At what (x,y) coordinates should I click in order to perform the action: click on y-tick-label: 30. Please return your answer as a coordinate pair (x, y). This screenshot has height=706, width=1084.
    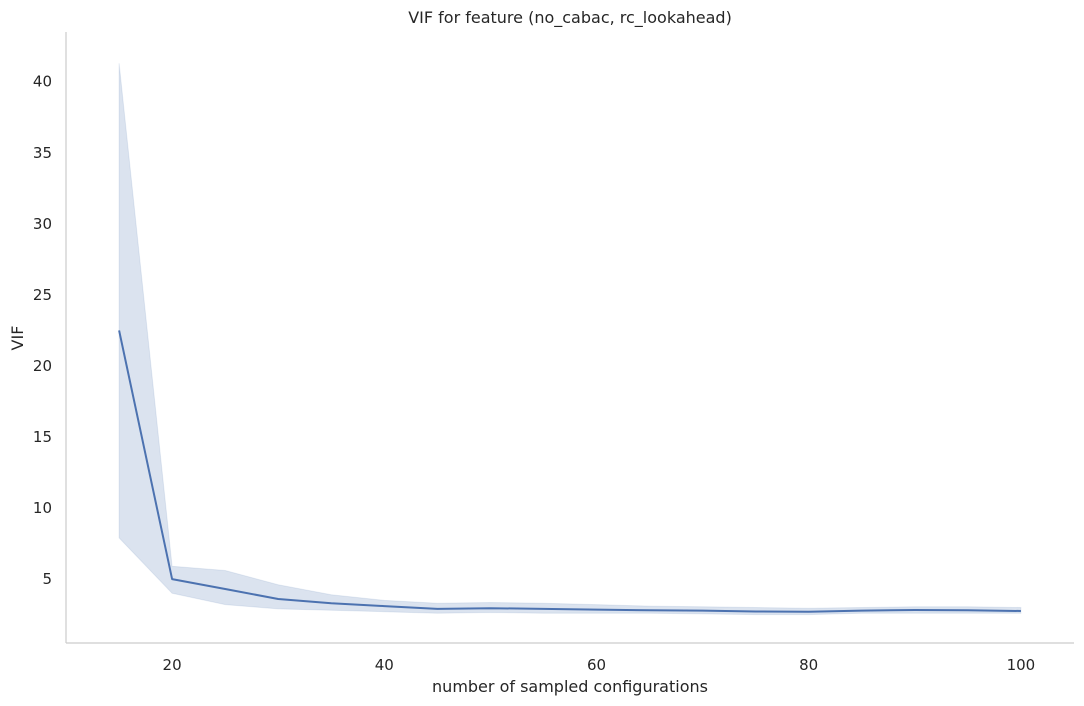
    Looking at the image, I should click on (42, 224).